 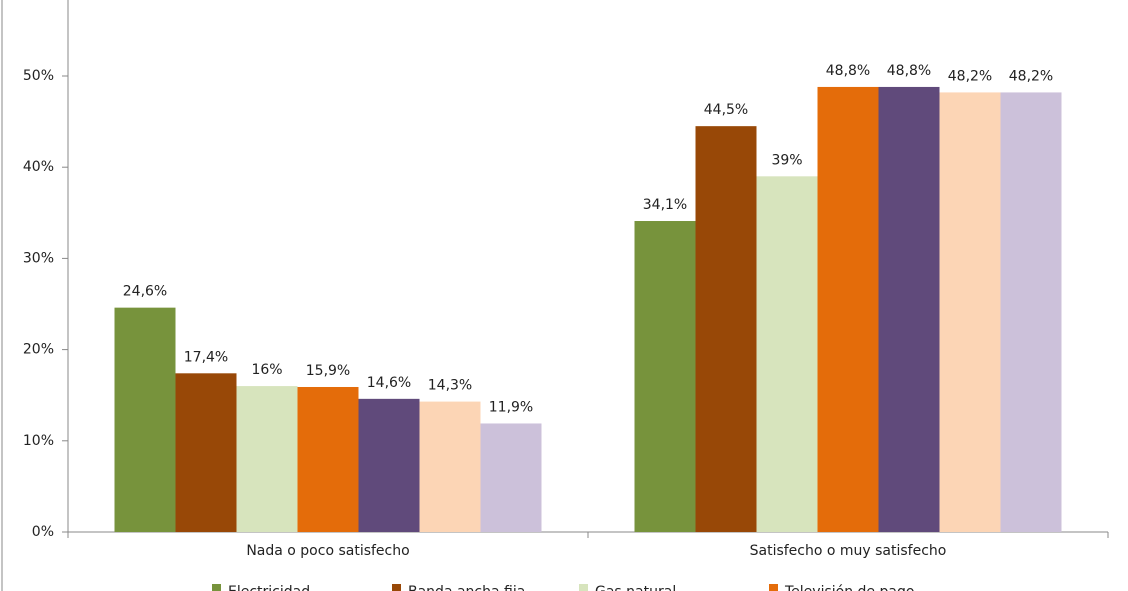 What do you see at coordinates (450, 386) in the screenshot?
I see `value-label: 14,3%` at bounding box center [450, 386].